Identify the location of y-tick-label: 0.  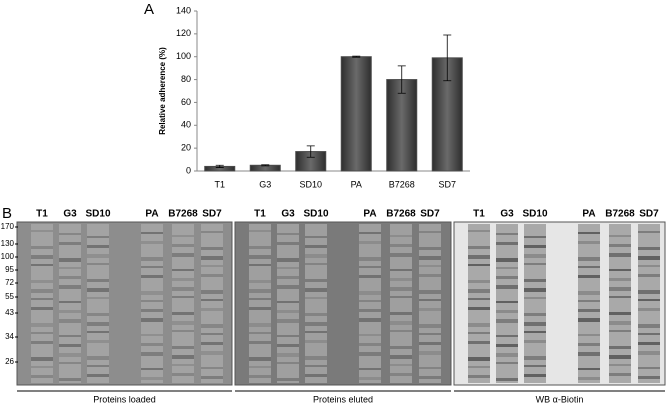
(188, 170).